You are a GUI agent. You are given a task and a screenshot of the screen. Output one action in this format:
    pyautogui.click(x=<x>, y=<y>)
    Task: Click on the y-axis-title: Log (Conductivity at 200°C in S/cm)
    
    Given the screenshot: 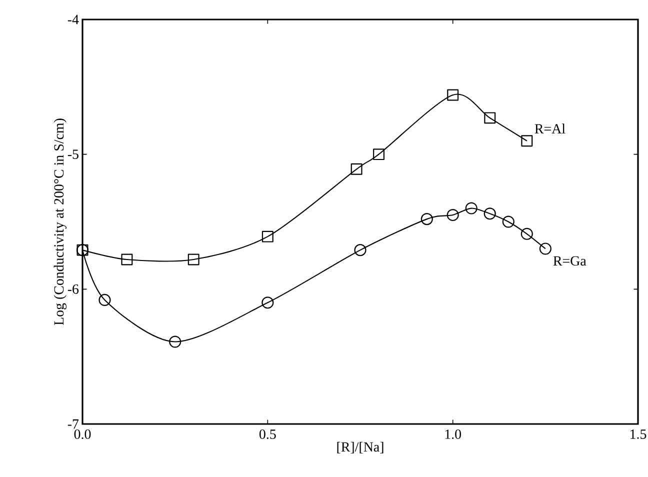 What is the action you would take?
    pyautogui.click(x=60, y=222)
    